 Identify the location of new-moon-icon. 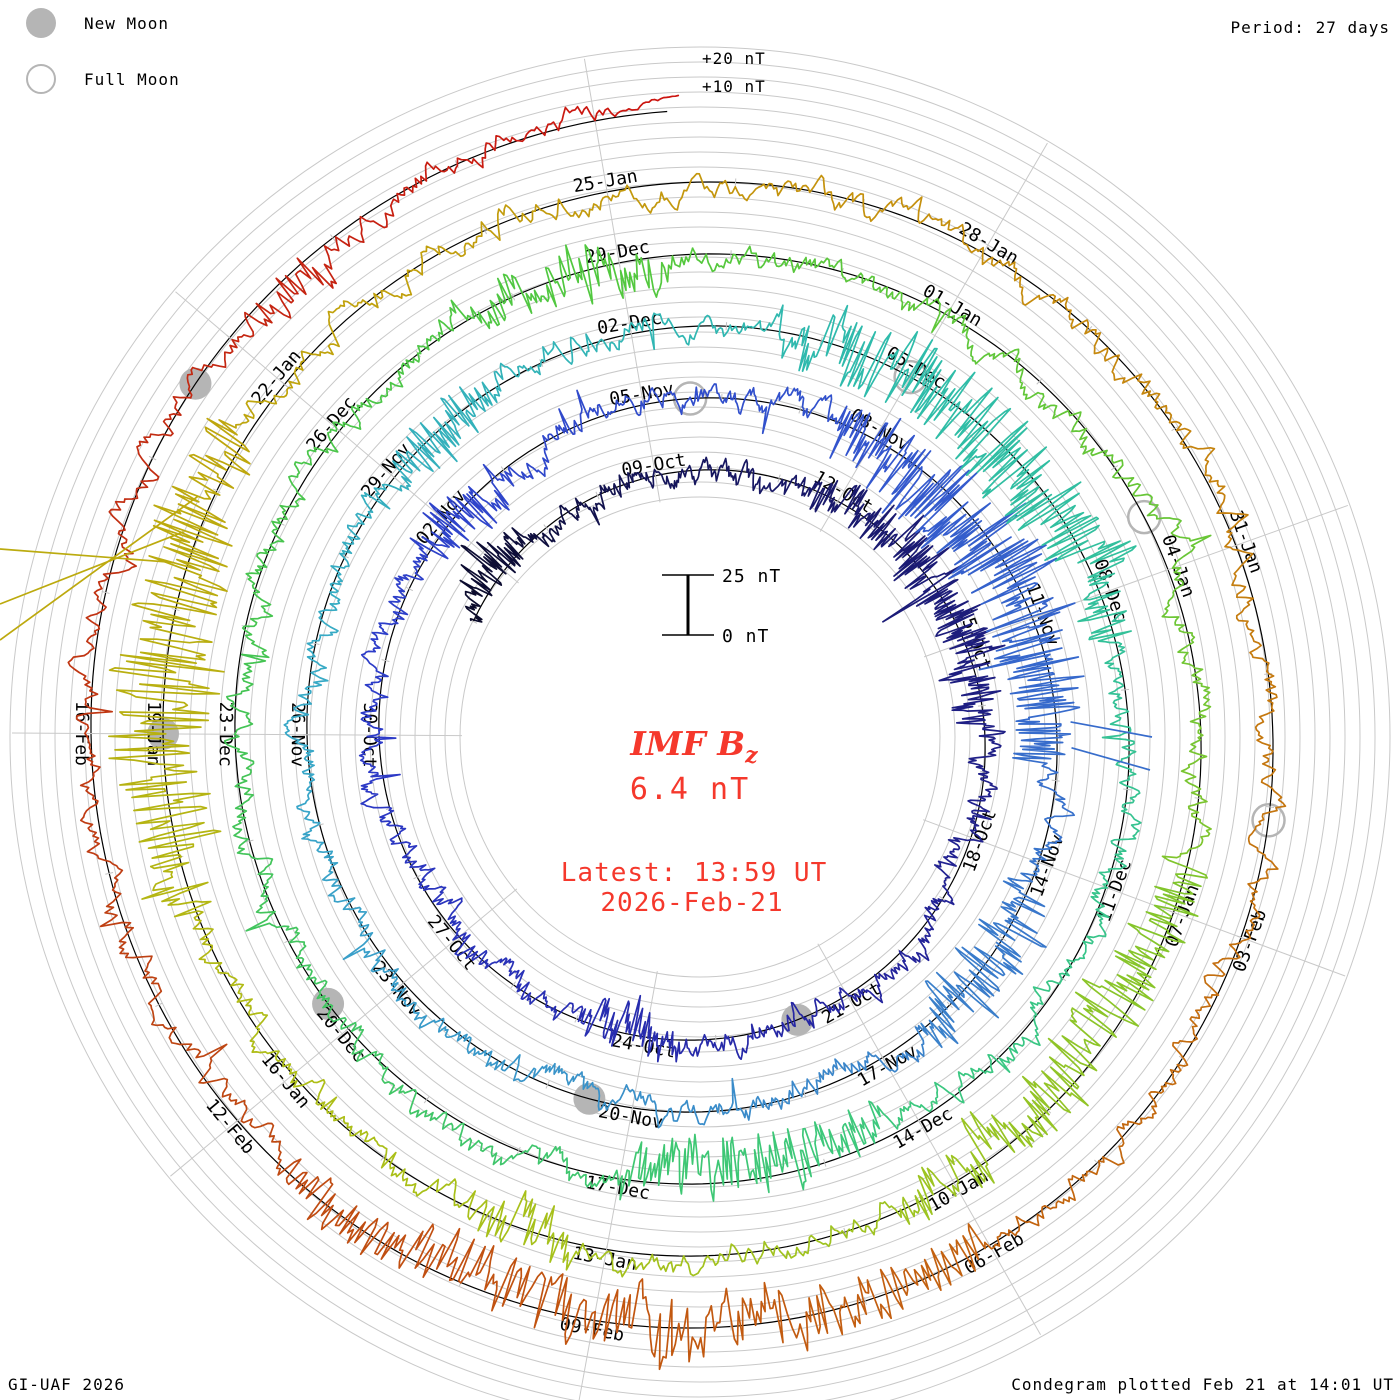
(41, 23).